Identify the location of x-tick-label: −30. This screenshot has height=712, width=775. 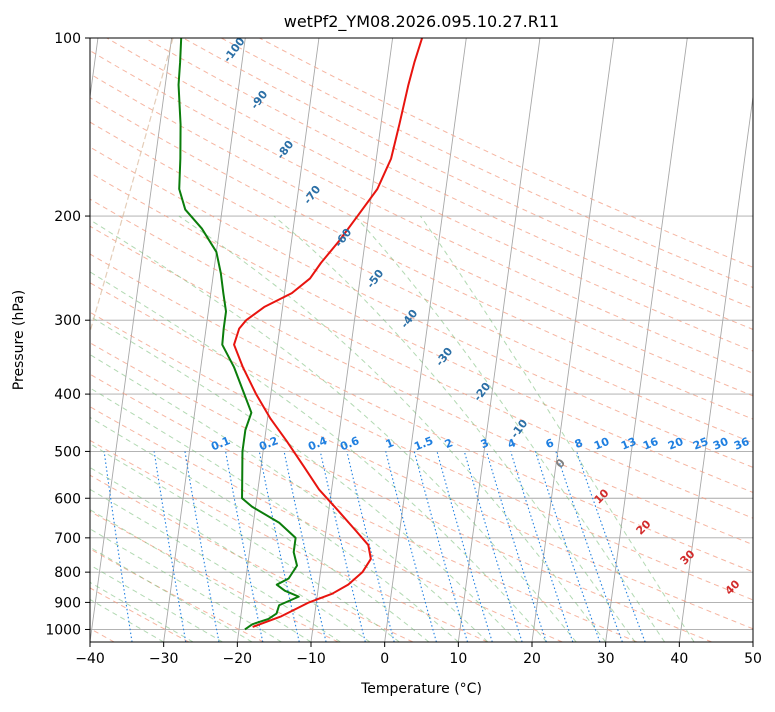
(164, 659).